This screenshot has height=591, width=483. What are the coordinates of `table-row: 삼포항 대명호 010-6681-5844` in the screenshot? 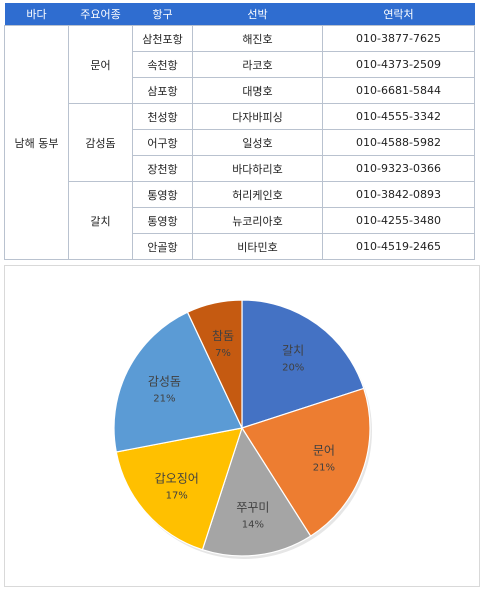 It's located at (240, 90).